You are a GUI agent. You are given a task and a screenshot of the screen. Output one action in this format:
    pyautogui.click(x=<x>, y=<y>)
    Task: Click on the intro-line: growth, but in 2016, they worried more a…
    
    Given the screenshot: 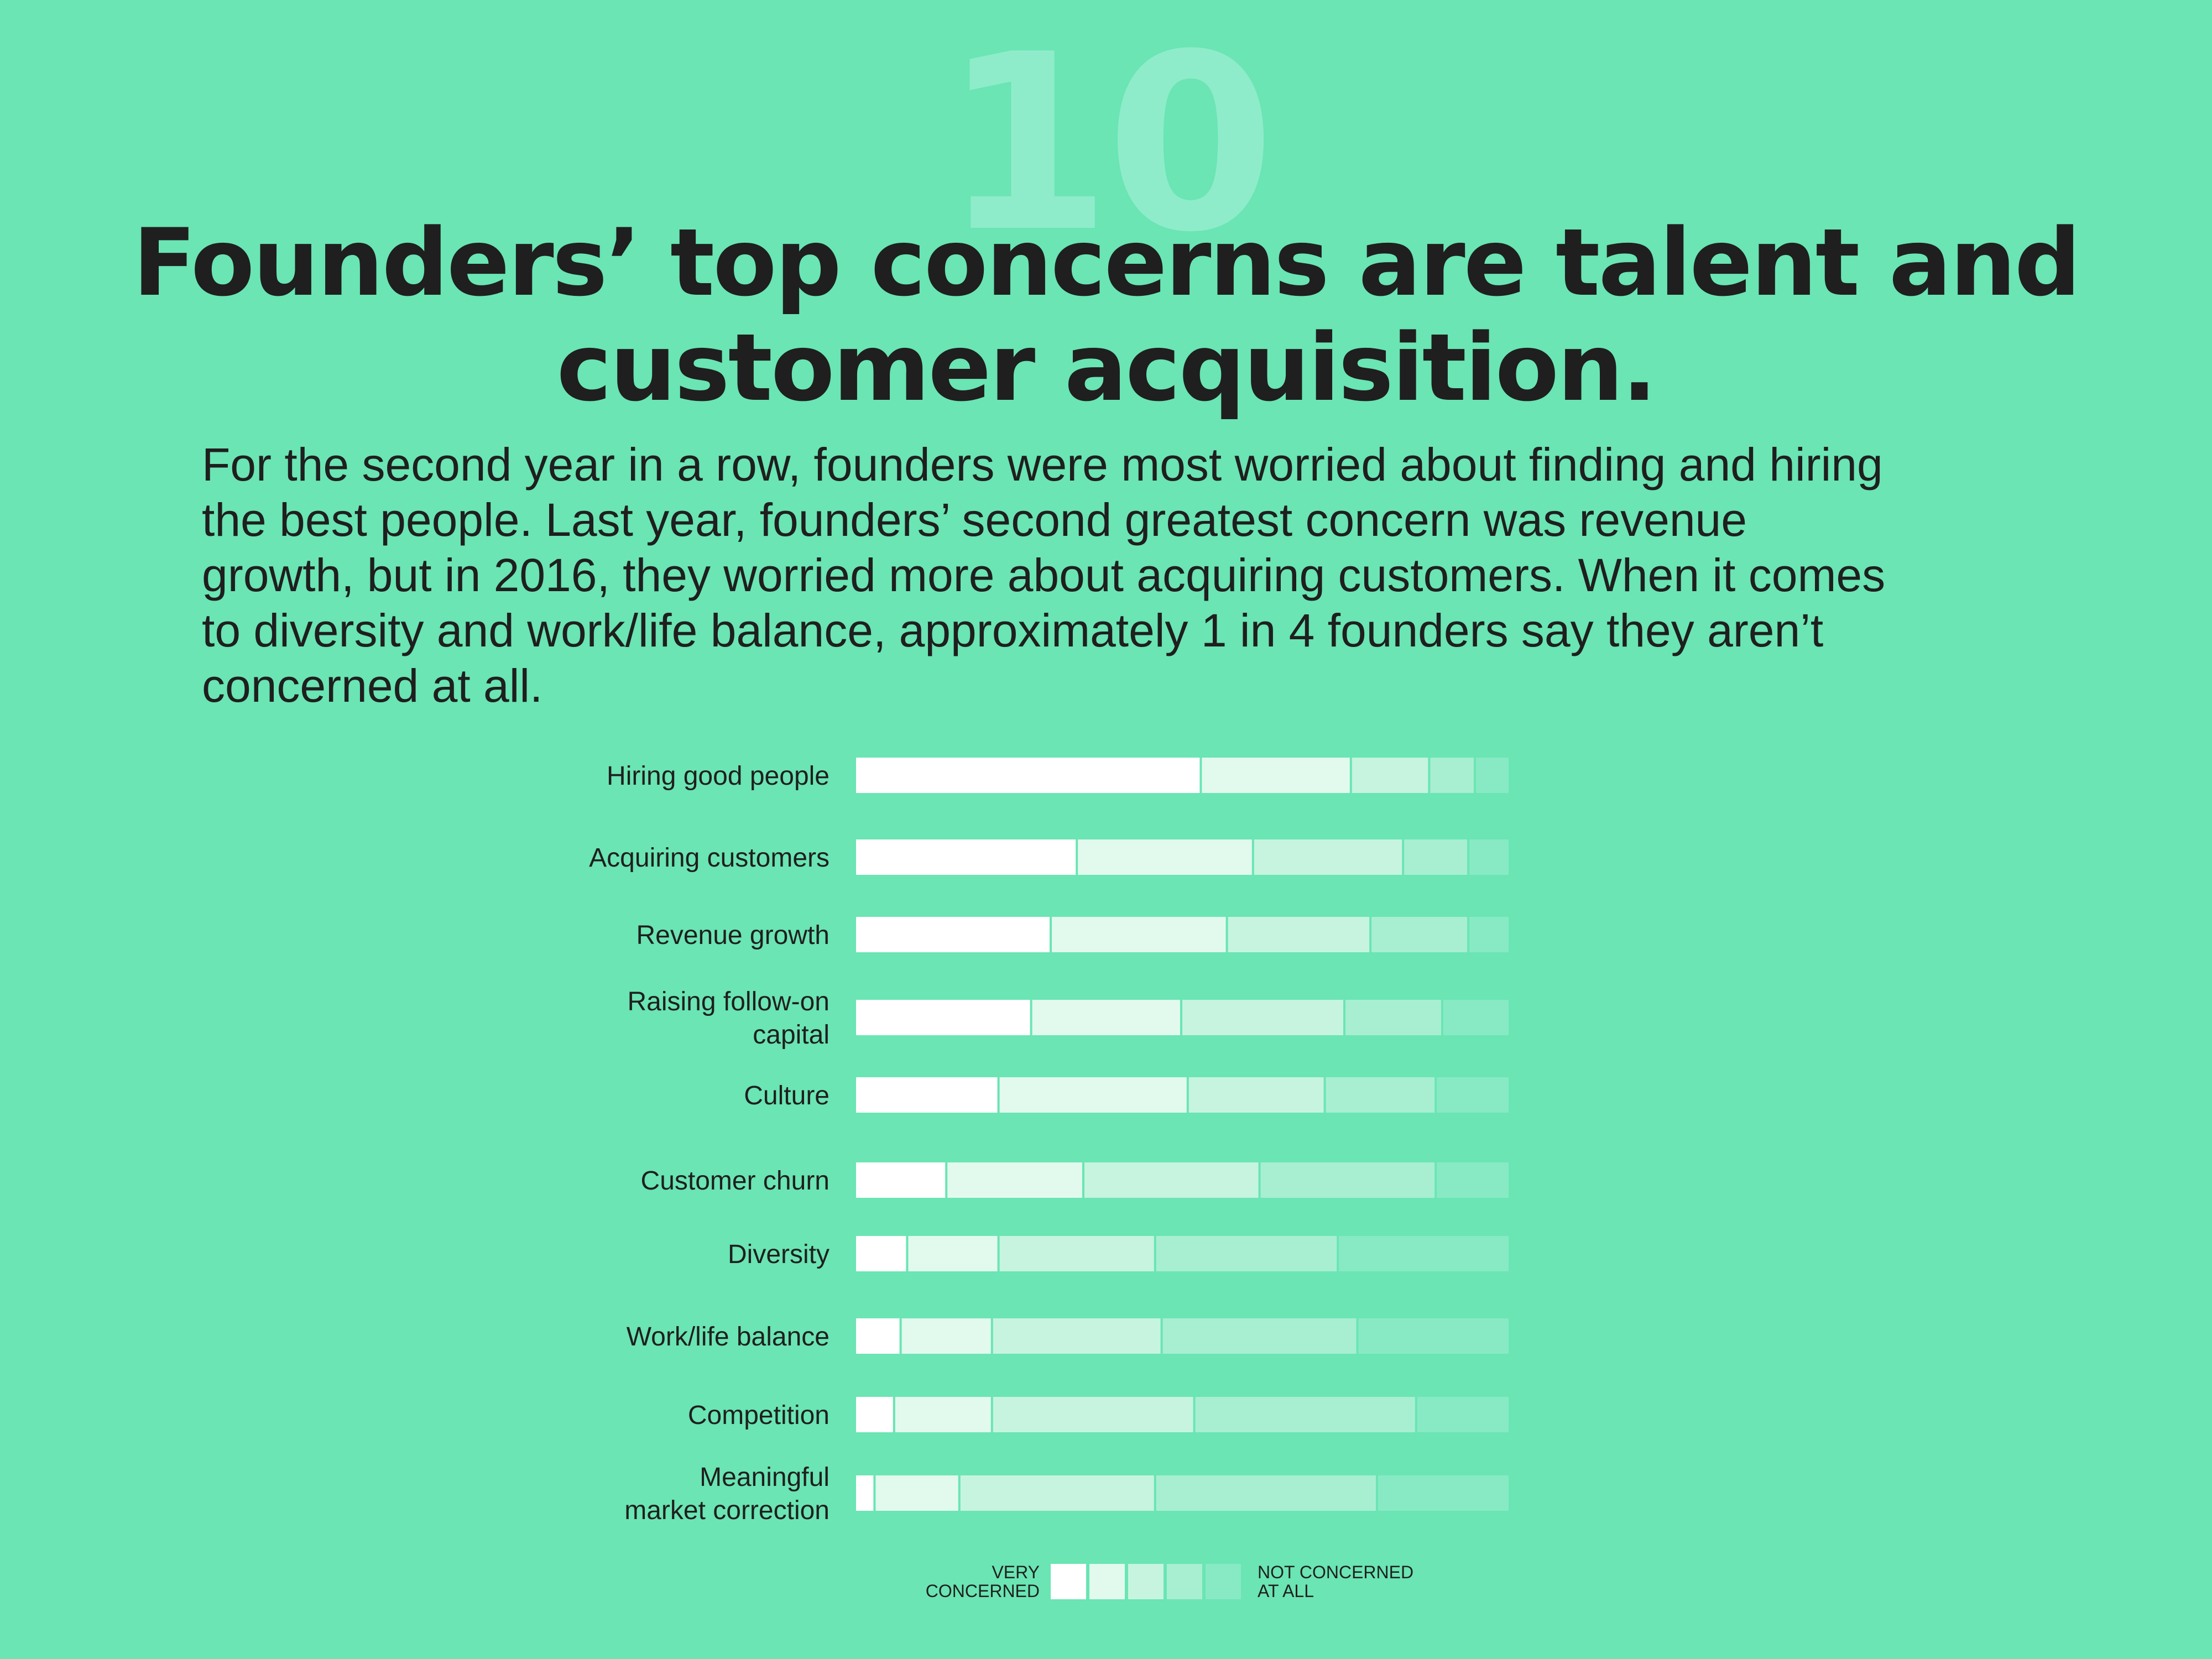 What is the action you would take?
    pyautogui.click(x=1044, y=575)
    